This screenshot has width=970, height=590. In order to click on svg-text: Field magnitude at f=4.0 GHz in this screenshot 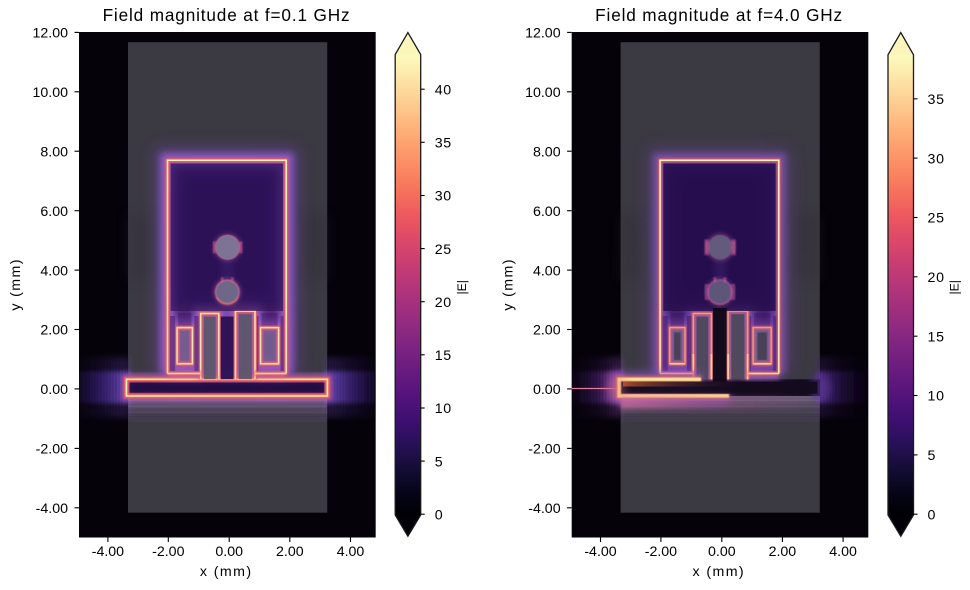, I will do `click(719, 15)`.